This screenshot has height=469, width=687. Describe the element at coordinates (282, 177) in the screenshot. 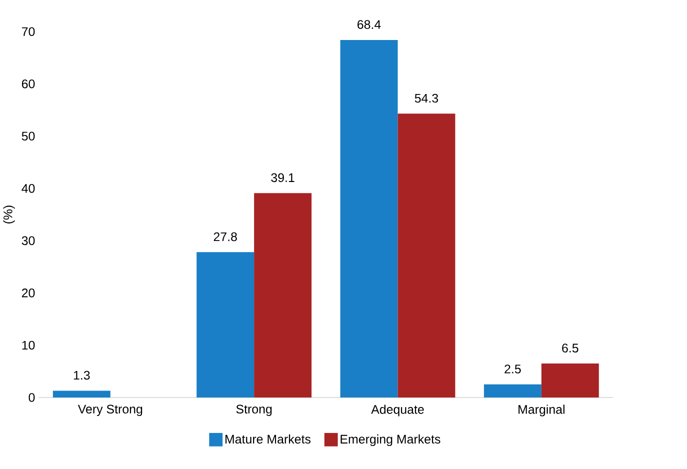

I see `data-label: 39.1` at that location.